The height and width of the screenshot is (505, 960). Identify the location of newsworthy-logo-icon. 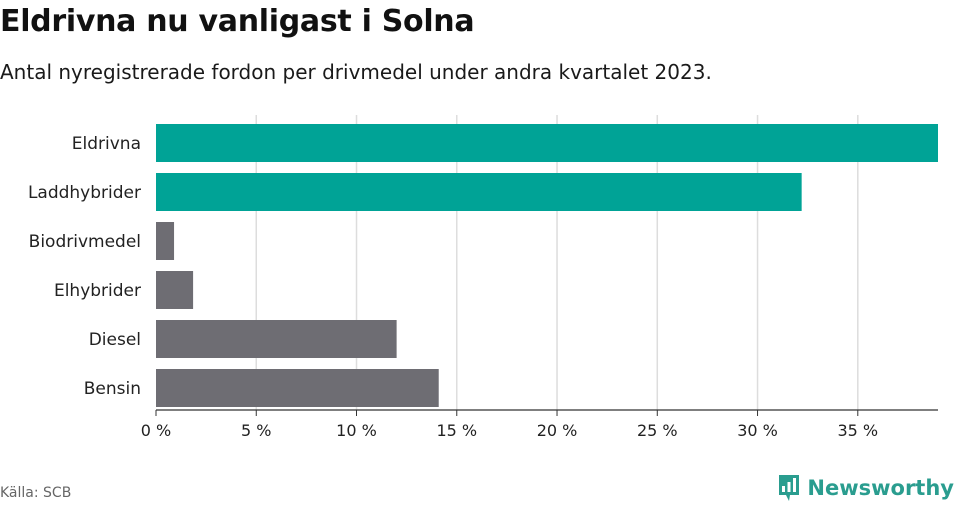
(789, 488).